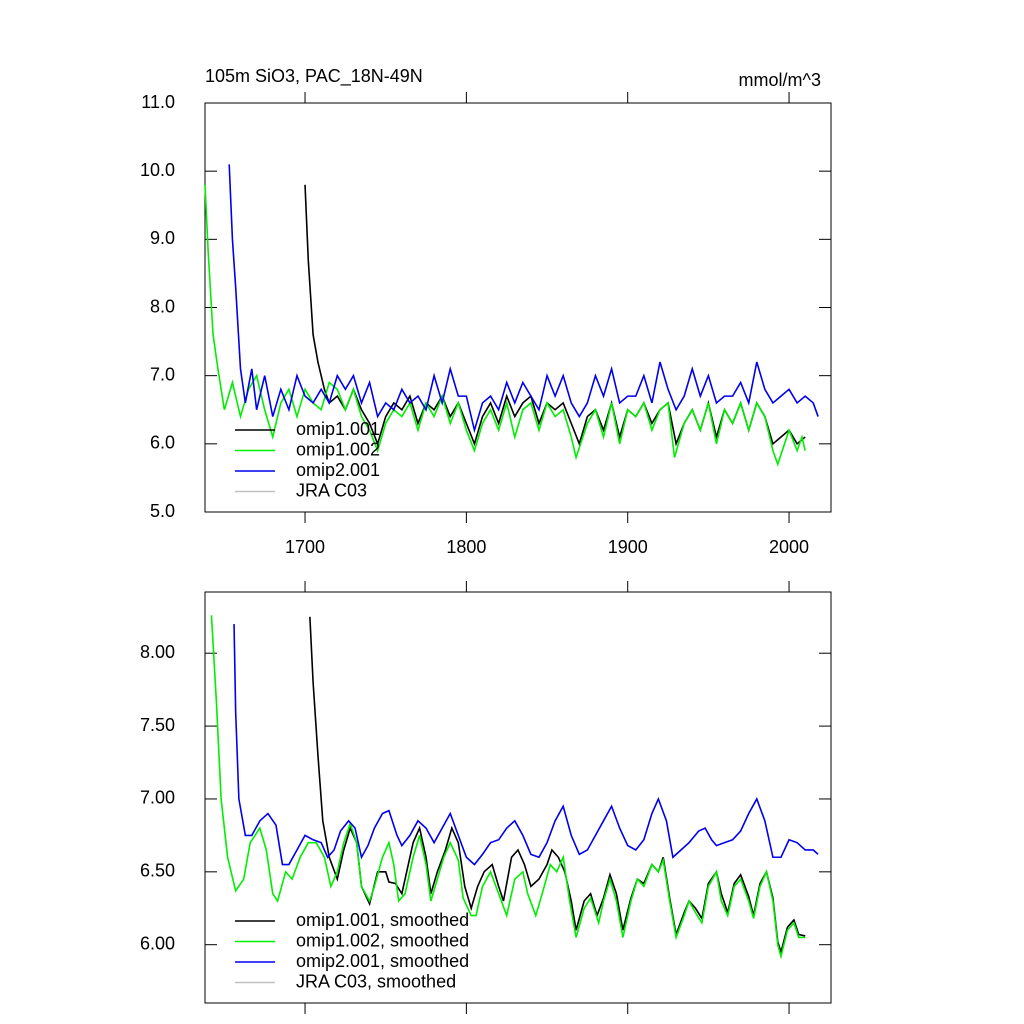 The width and height of the screenshot is (1024, 1024). Describe the element at coordinates (162, 238) in the screenshot. I see `y-tick-label: 9.0` at that location.